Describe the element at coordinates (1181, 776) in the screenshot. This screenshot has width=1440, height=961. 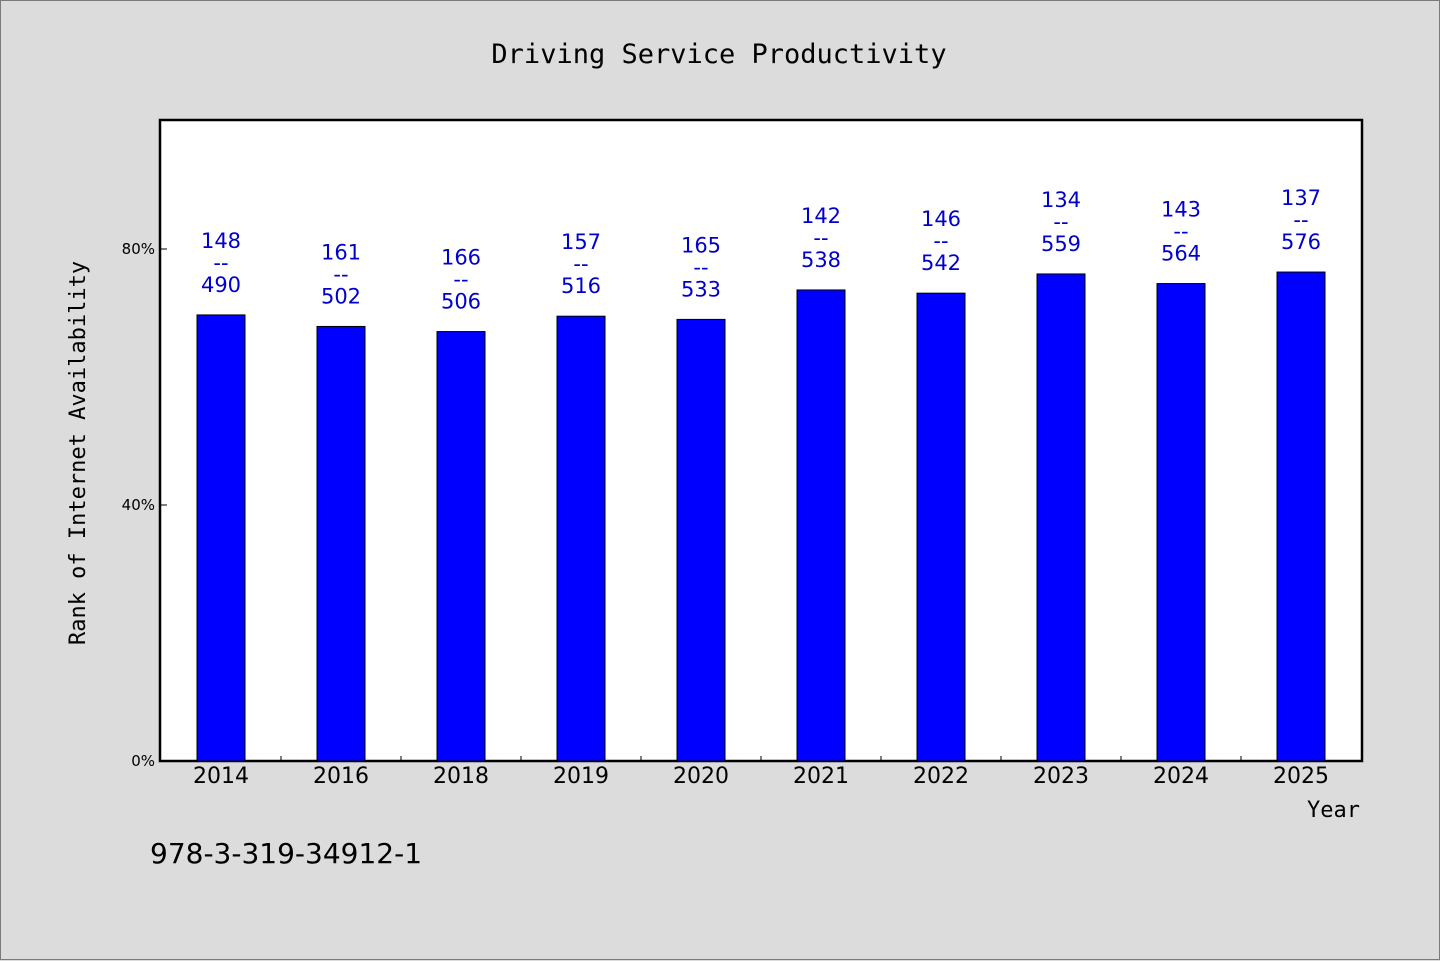
I see `x-tick-label-2024: 2024` at that location.